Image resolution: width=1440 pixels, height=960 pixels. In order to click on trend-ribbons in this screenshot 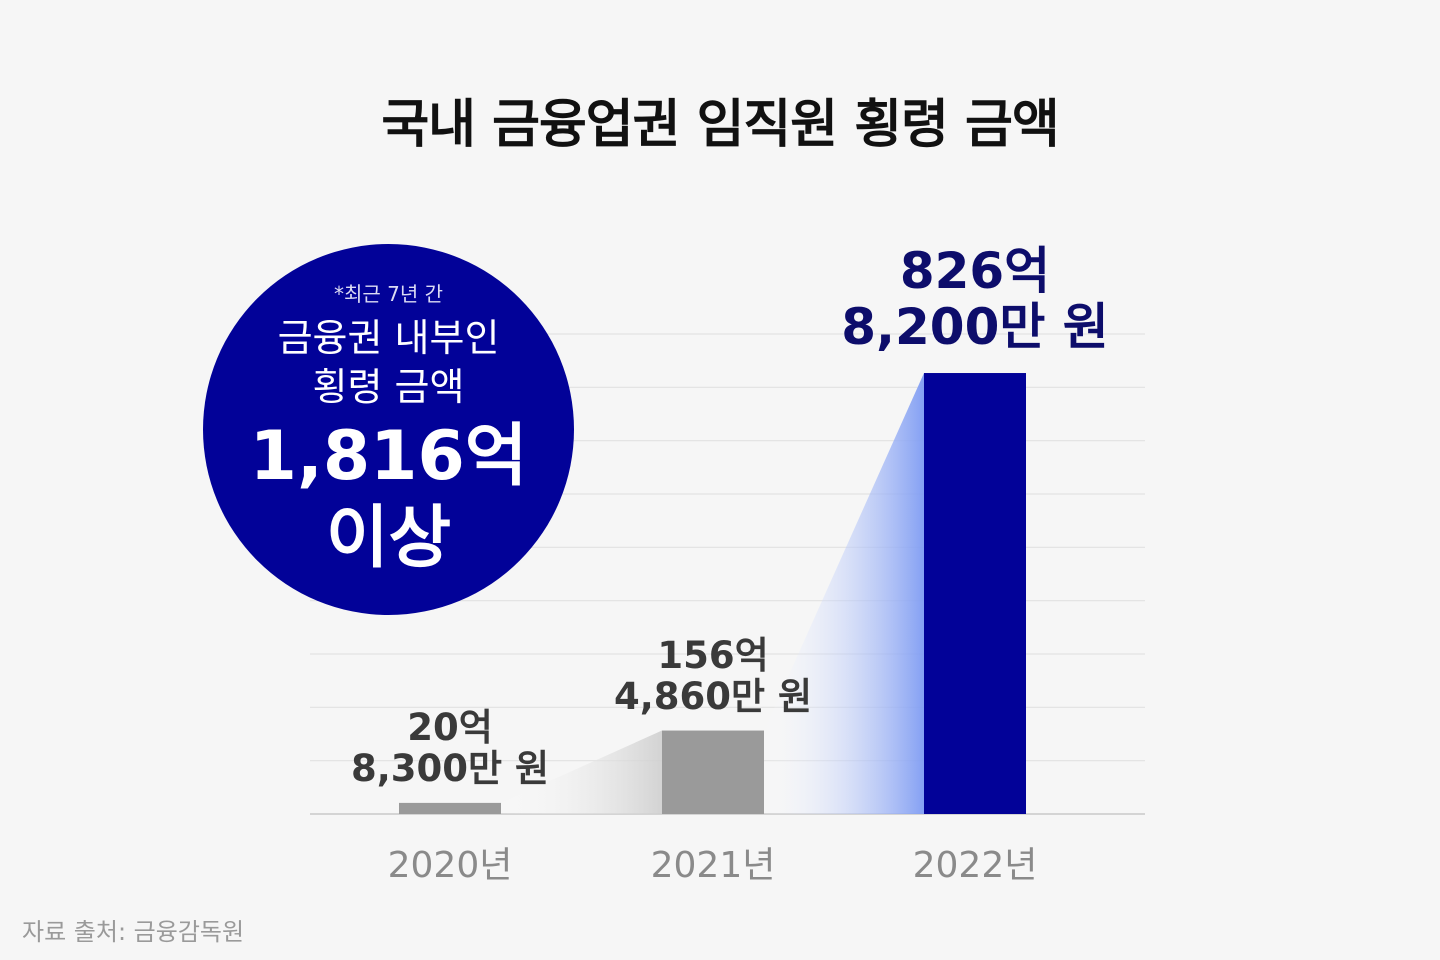, I will do `click(712, 593)`.